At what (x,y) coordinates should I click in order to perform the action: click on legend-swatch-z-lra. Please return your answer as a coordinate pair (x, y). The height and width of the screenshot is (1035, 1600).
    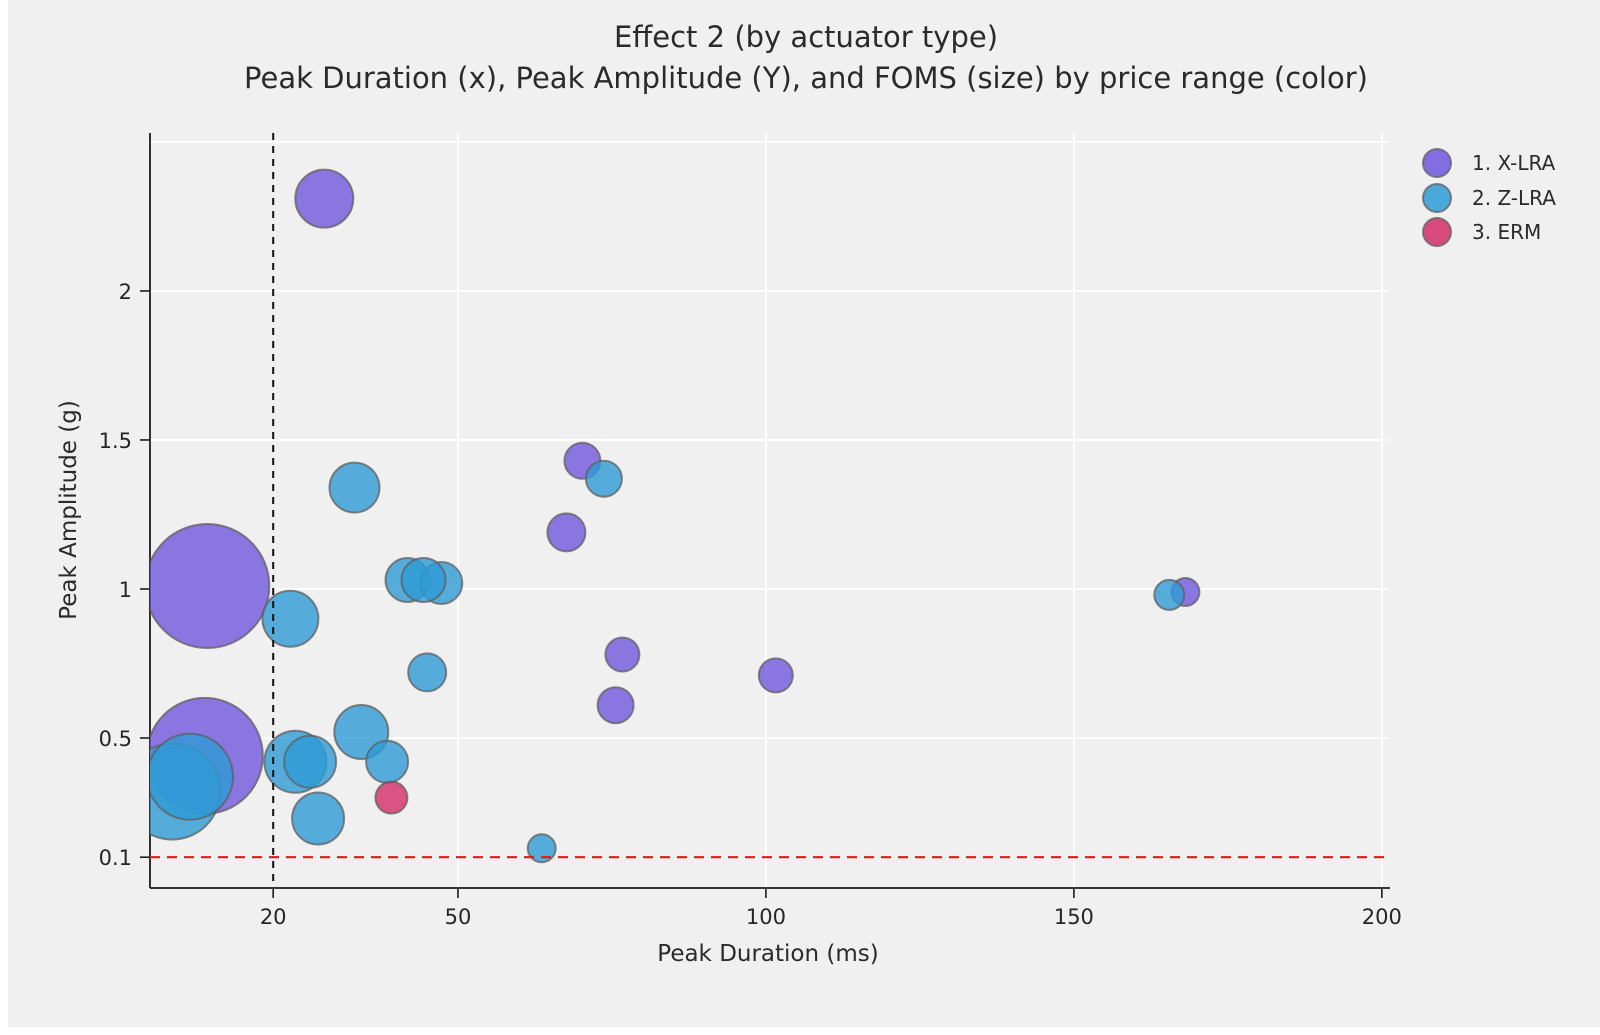
    Looking at the image, I should click on (1437, 198).